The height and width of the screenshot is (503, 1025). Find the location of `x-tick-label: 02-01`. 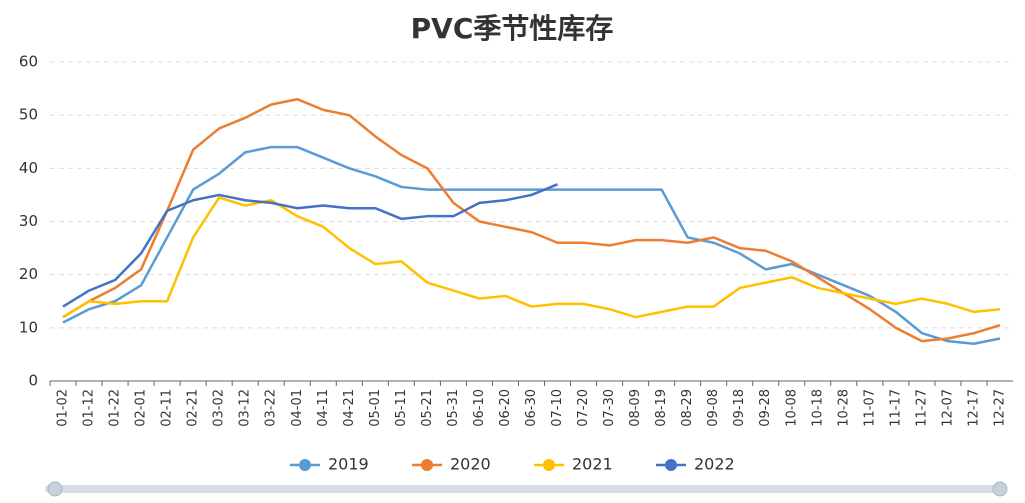

x-tick-label: 02-01 is located at coordinates (141, 408).